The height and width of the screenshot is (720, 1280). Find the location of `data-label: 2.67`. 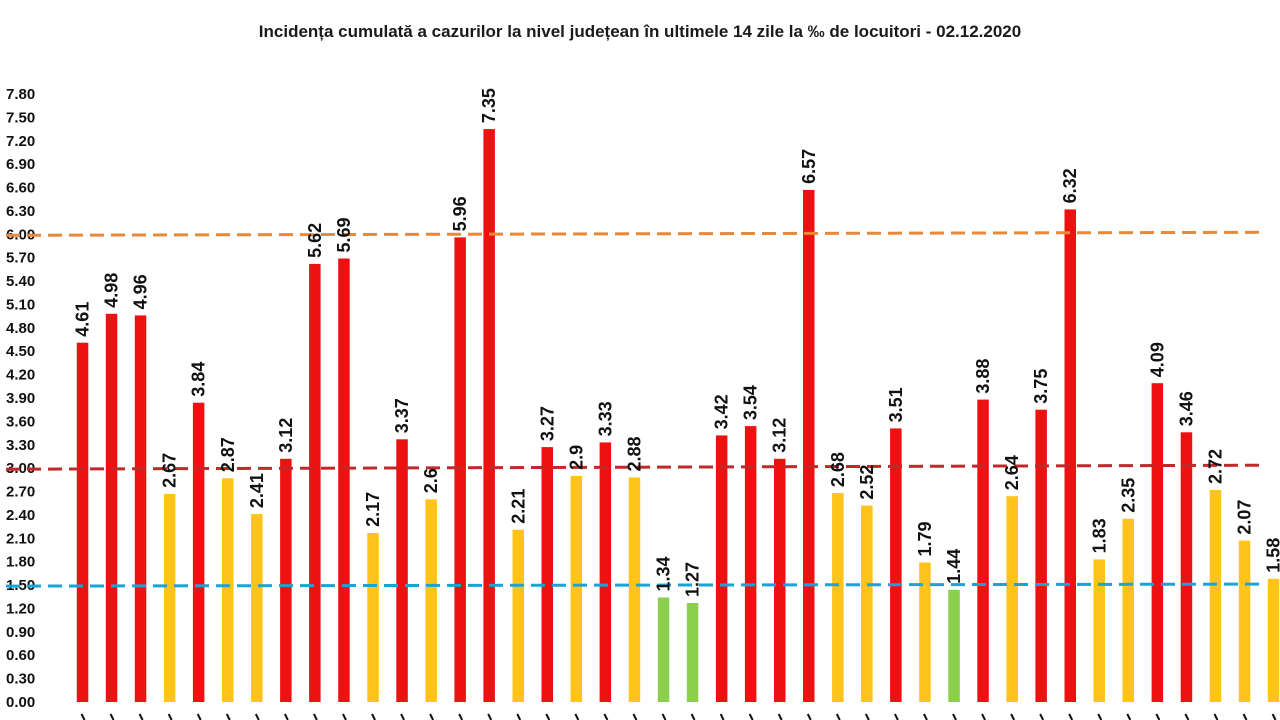

data-label: 2.67 is located at coordinates (170, 470).